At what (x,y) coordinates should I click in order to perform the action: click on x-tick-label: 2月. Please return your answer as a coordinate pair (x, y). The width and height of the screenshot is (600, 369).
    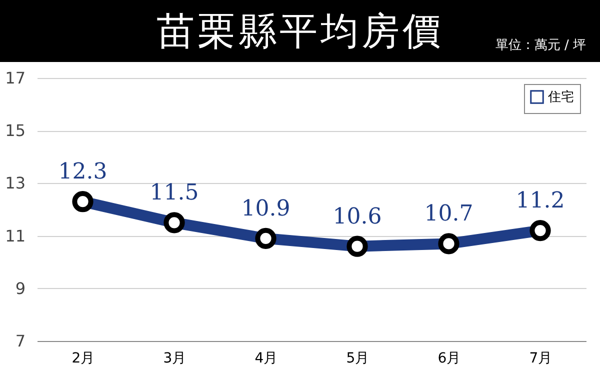
    Looking at the image, I should click on (83, 358).